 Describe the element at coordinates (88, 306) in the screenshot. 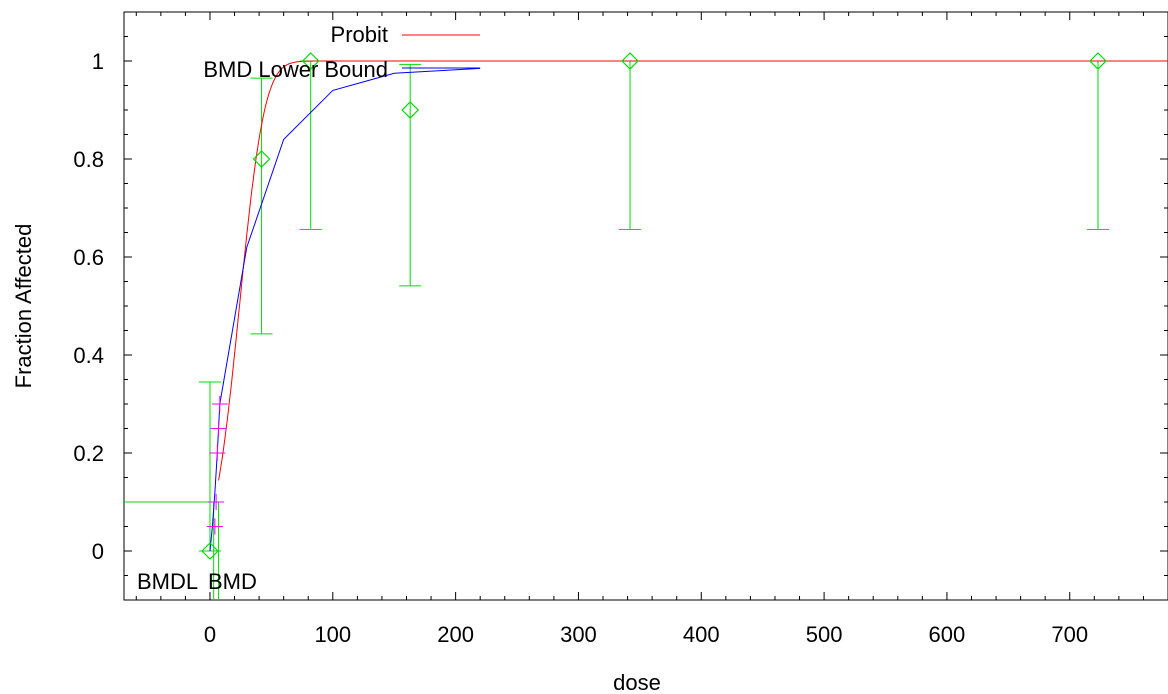

I see `y-tick-labels: 0 0.2 0.4 0.6 0.8 1` at that location.